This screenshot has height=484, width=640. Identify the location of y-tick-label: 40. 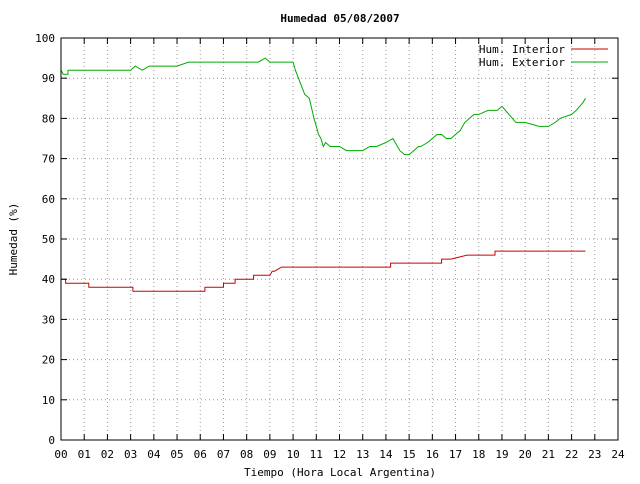
(48, 279).